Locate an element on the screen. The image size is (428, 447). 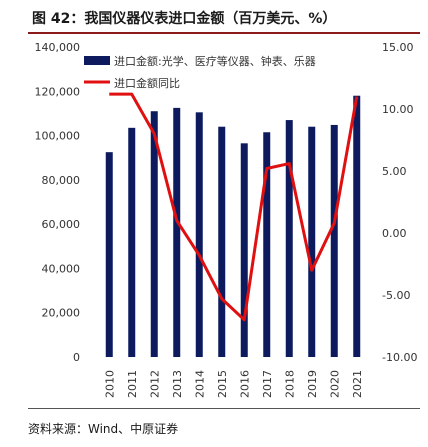
right-axis-tick-label: -10.00 is located at coordinates (399, 357).